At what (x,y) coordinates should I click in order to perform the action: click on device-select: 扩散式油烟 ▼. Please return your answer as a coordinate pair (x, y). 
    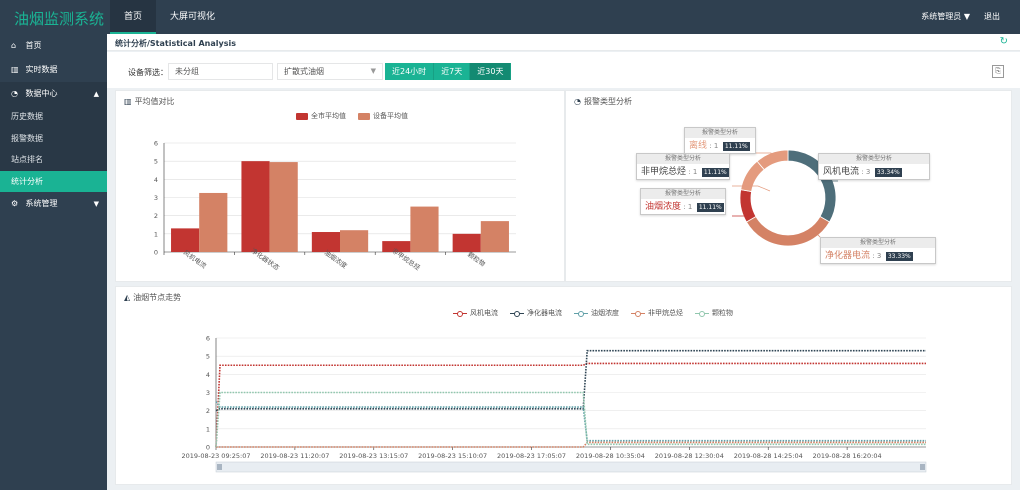
    Looking at the image, I should click on (330, 71).